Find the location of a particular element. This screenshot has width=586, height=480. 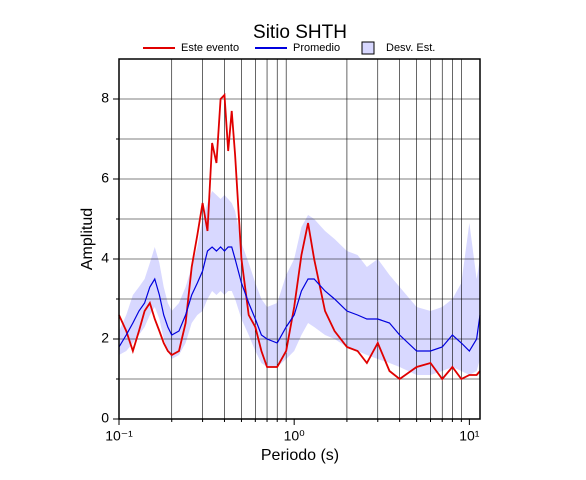

series-line is located at coordinates (299, 299).